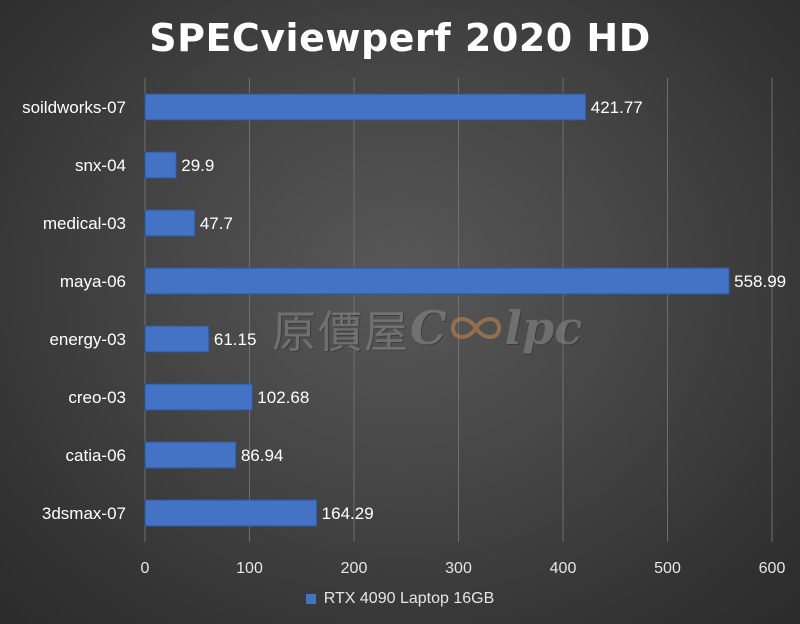 The image size is (800, 624). Describe the element at coordinates (262, 455) in the screenshot. I see `data-label: 86.94` at that location.